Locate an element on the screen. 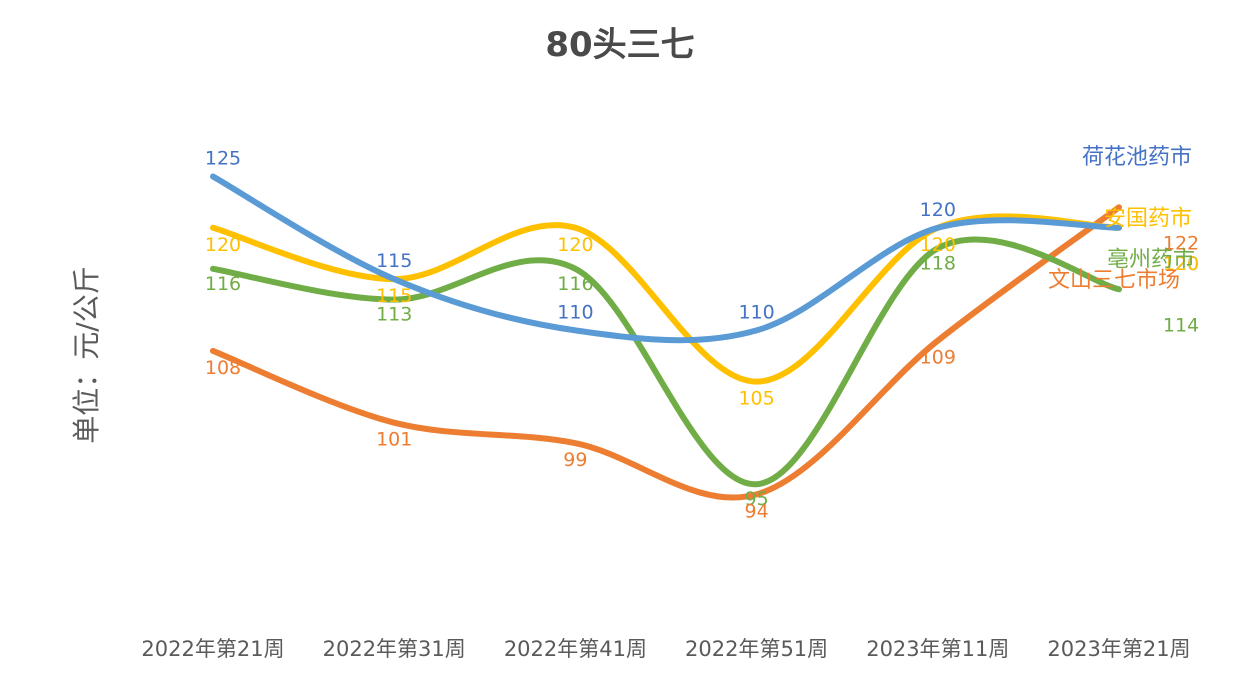 The width and height of the screenshot is (1240, 685). data-label-wenshan: 108 is located at coordinates (223, 368).